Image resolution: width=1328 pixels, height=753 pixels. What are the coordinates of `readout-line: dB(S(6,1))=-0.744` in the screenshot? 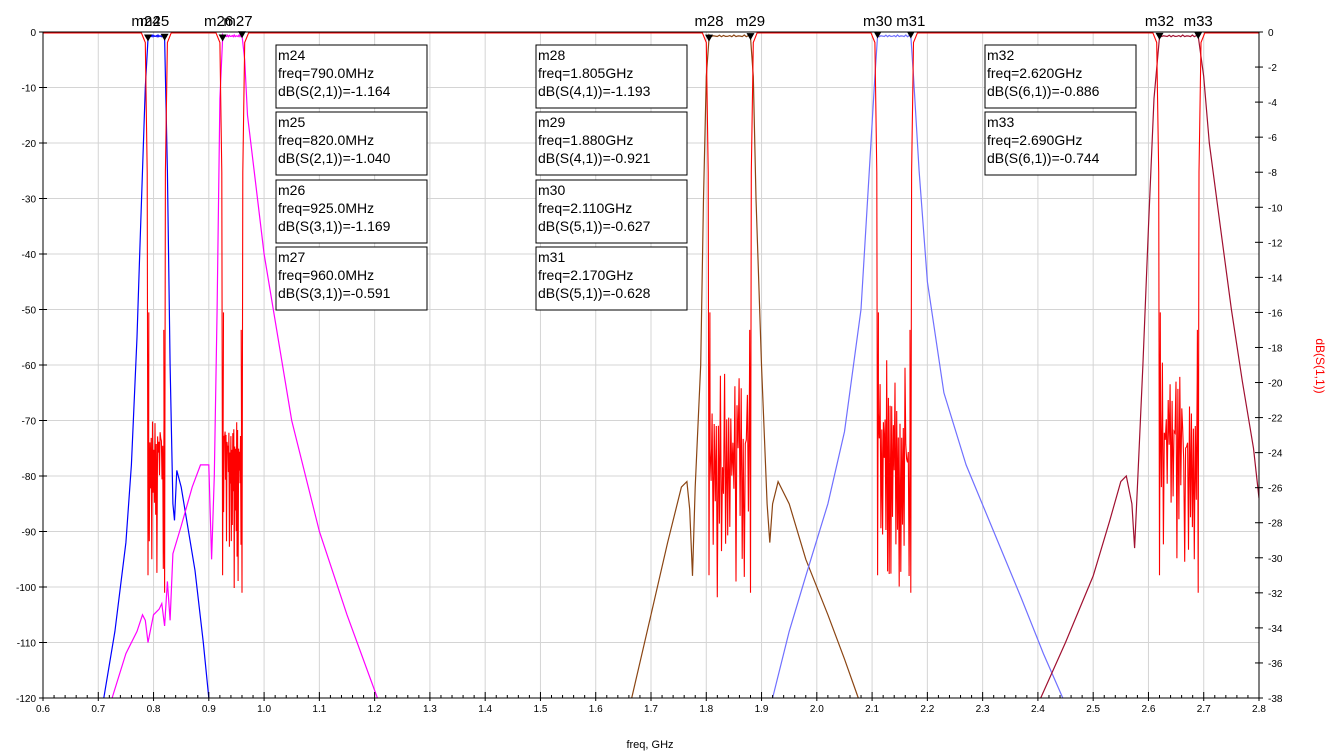 It's located at (1043, 158).